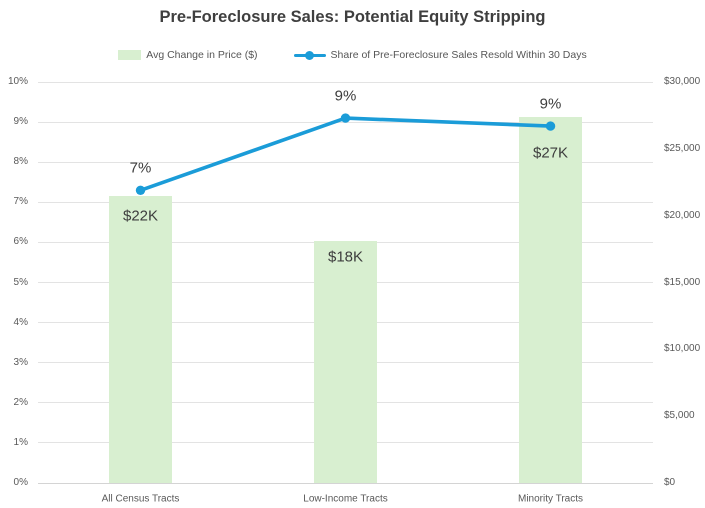 Image resolution: width=705 pixels, height=508 pixels. What do you see at coordinates (140, 216) in the screenshot?
I see `bar-value-label: $22K` at bounding box center [140, 216].